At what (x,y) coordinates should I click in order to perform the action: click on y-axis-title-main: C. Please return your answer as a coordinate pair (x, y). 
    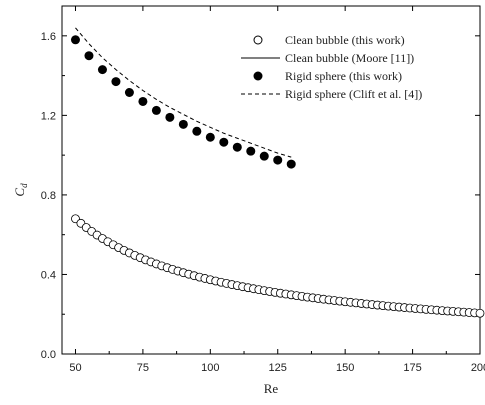
    Looking at the image, I should click on (19, 192).